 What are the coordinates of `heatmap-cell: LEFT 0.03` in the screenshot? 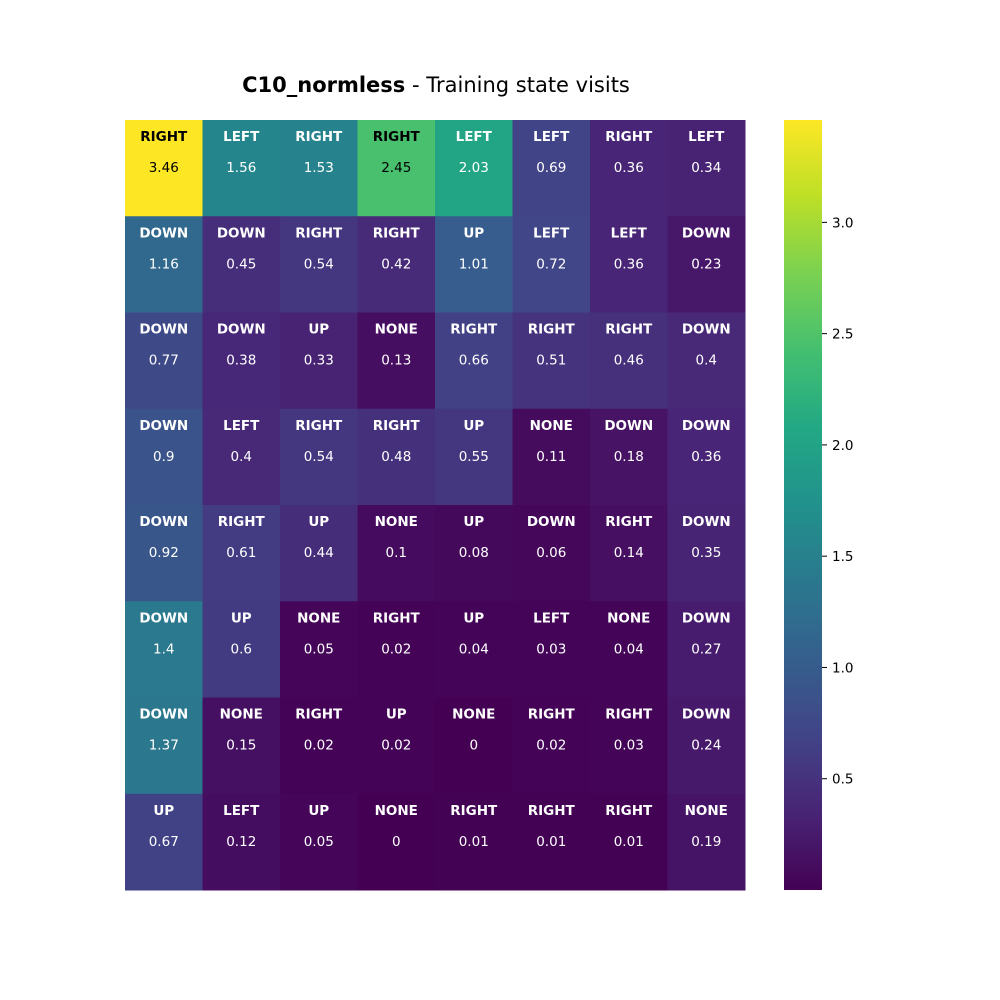 It's located at (551, 649).